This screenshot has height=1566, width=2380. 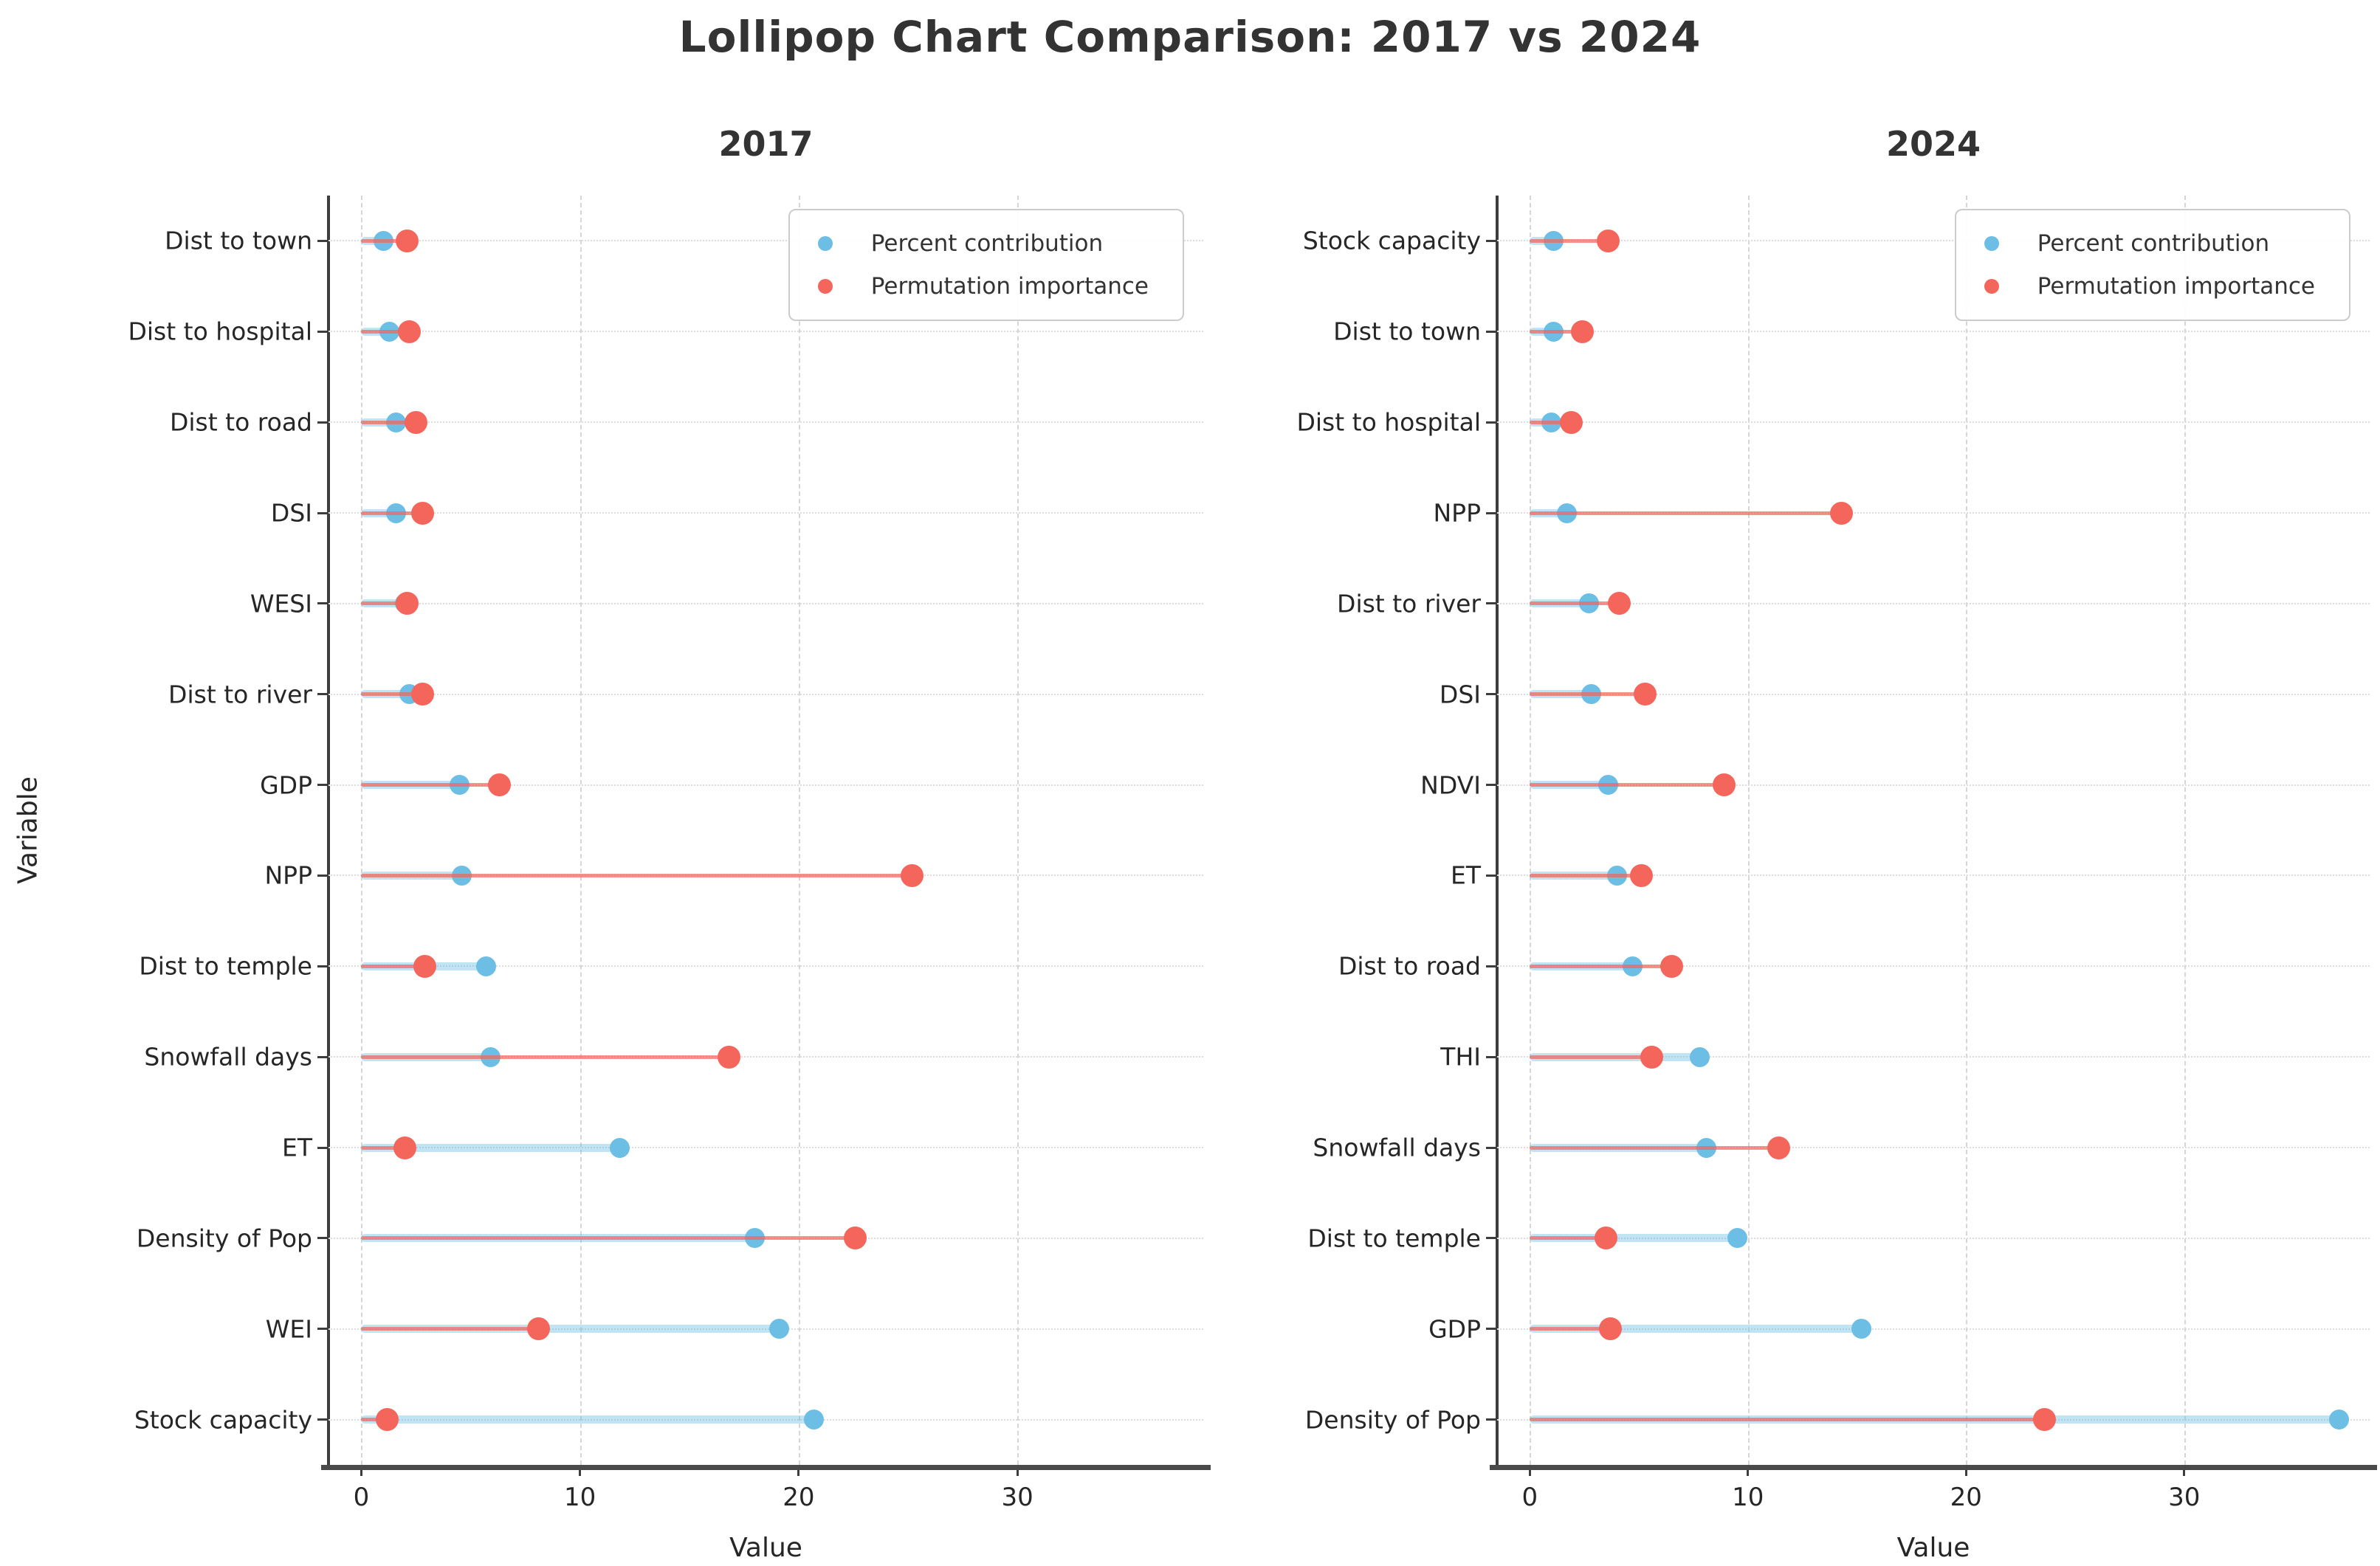 What do you see at coordinates (1409, 603) in the screenshot?
I see `y-category-label: Dist to river` at bounding box center [1409, 603].